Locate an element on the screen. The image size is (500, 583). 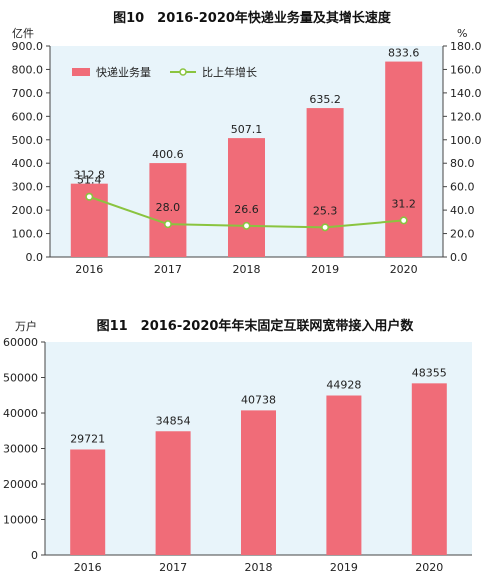
chart2-y-tick-label: 0 is located at coordinates (34, 555).